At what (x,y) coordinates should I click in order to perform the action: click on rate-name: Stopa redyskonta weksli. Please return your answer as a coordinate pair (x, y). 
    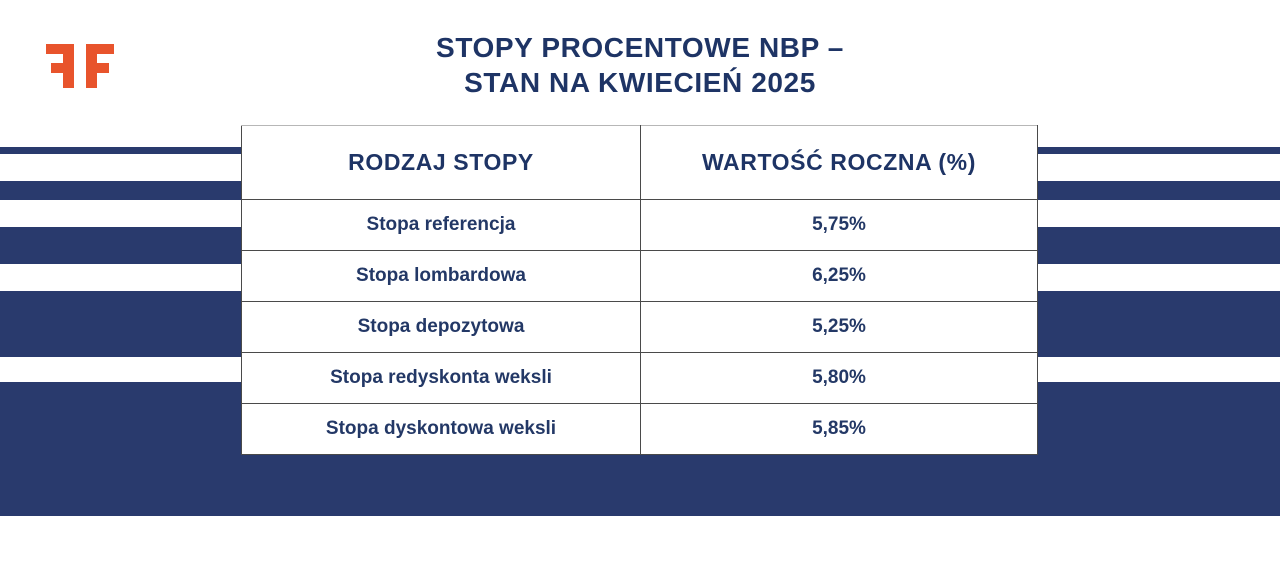
    Looking at the image, I should click on (441, 378).